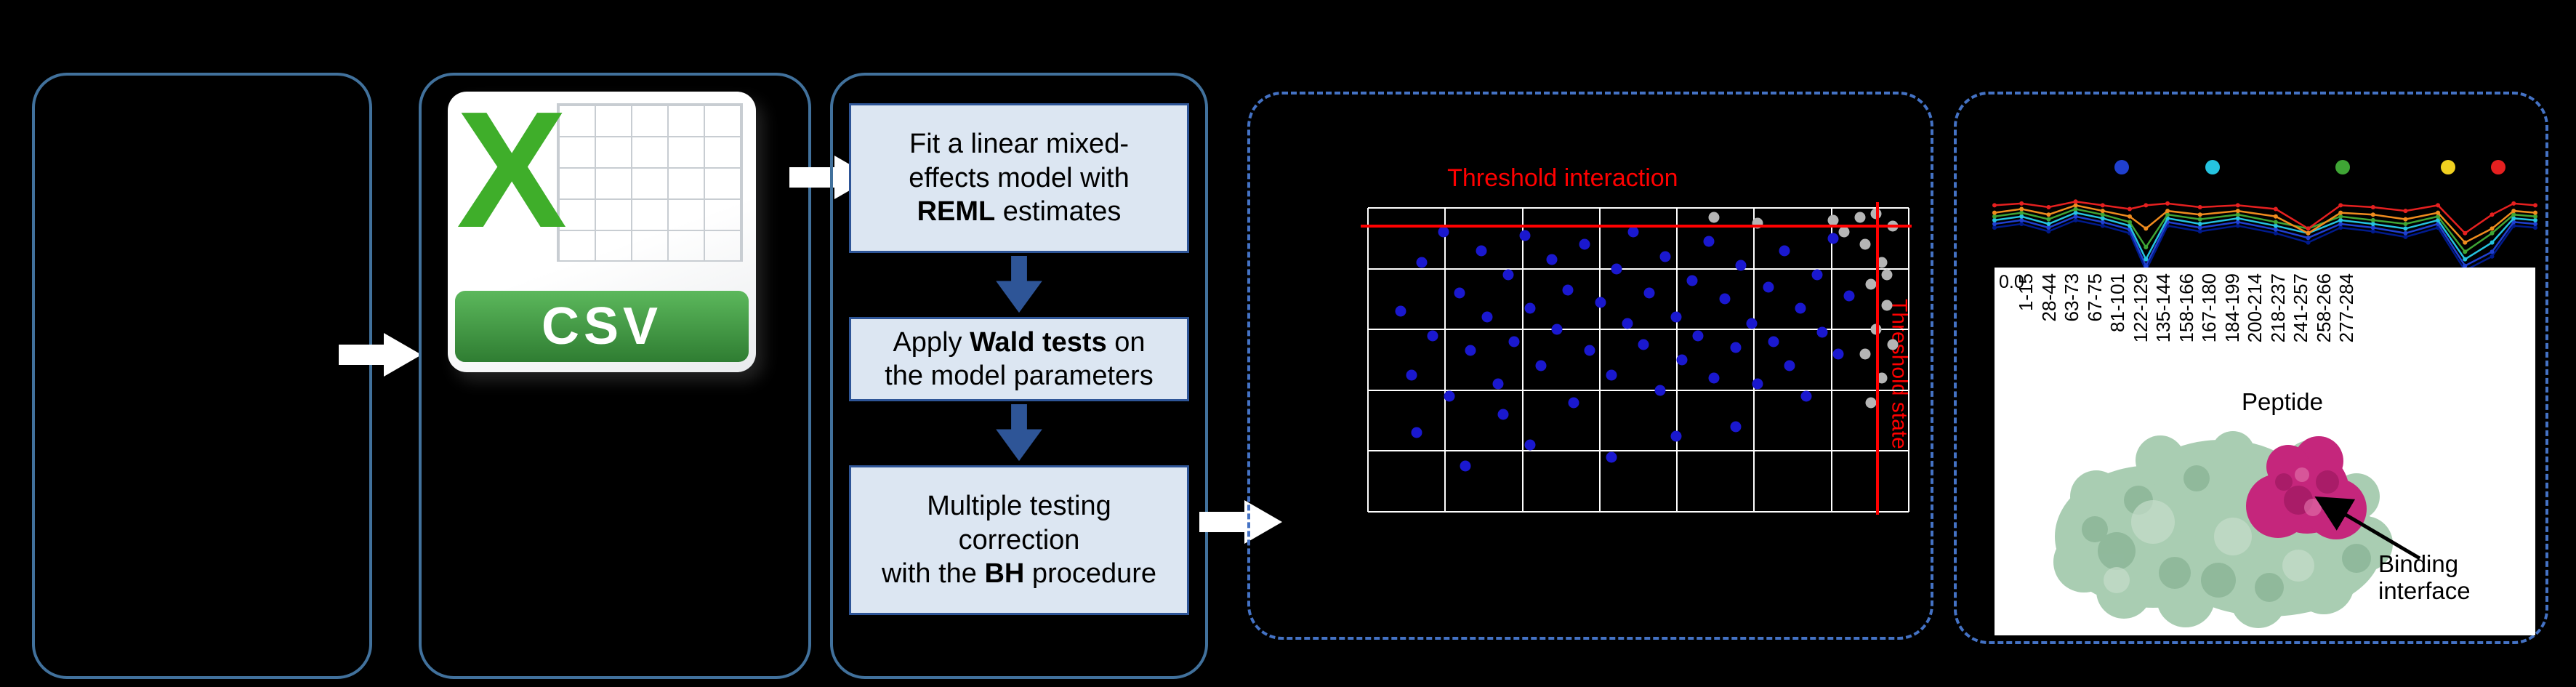  I want to click on step-line: Apply Wald tests on, so click(1019, 342).